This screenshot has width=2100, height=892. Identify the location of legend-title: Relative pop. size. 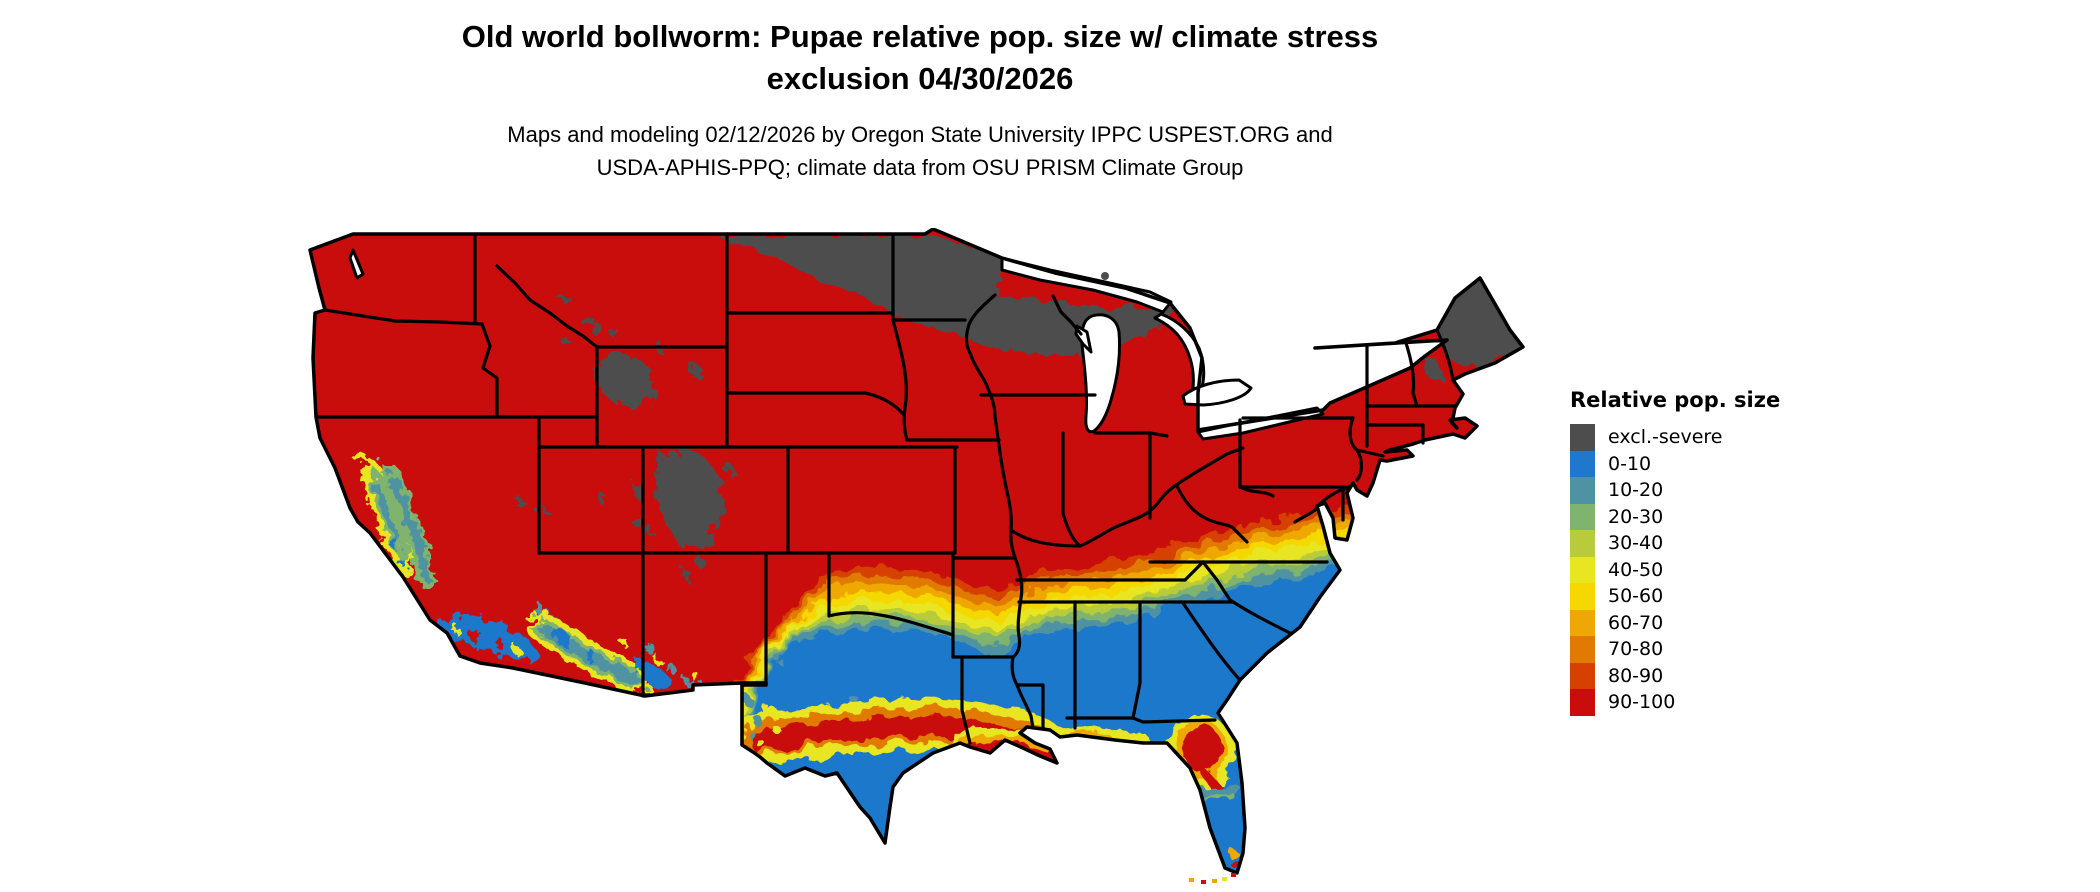
(1675, 400).